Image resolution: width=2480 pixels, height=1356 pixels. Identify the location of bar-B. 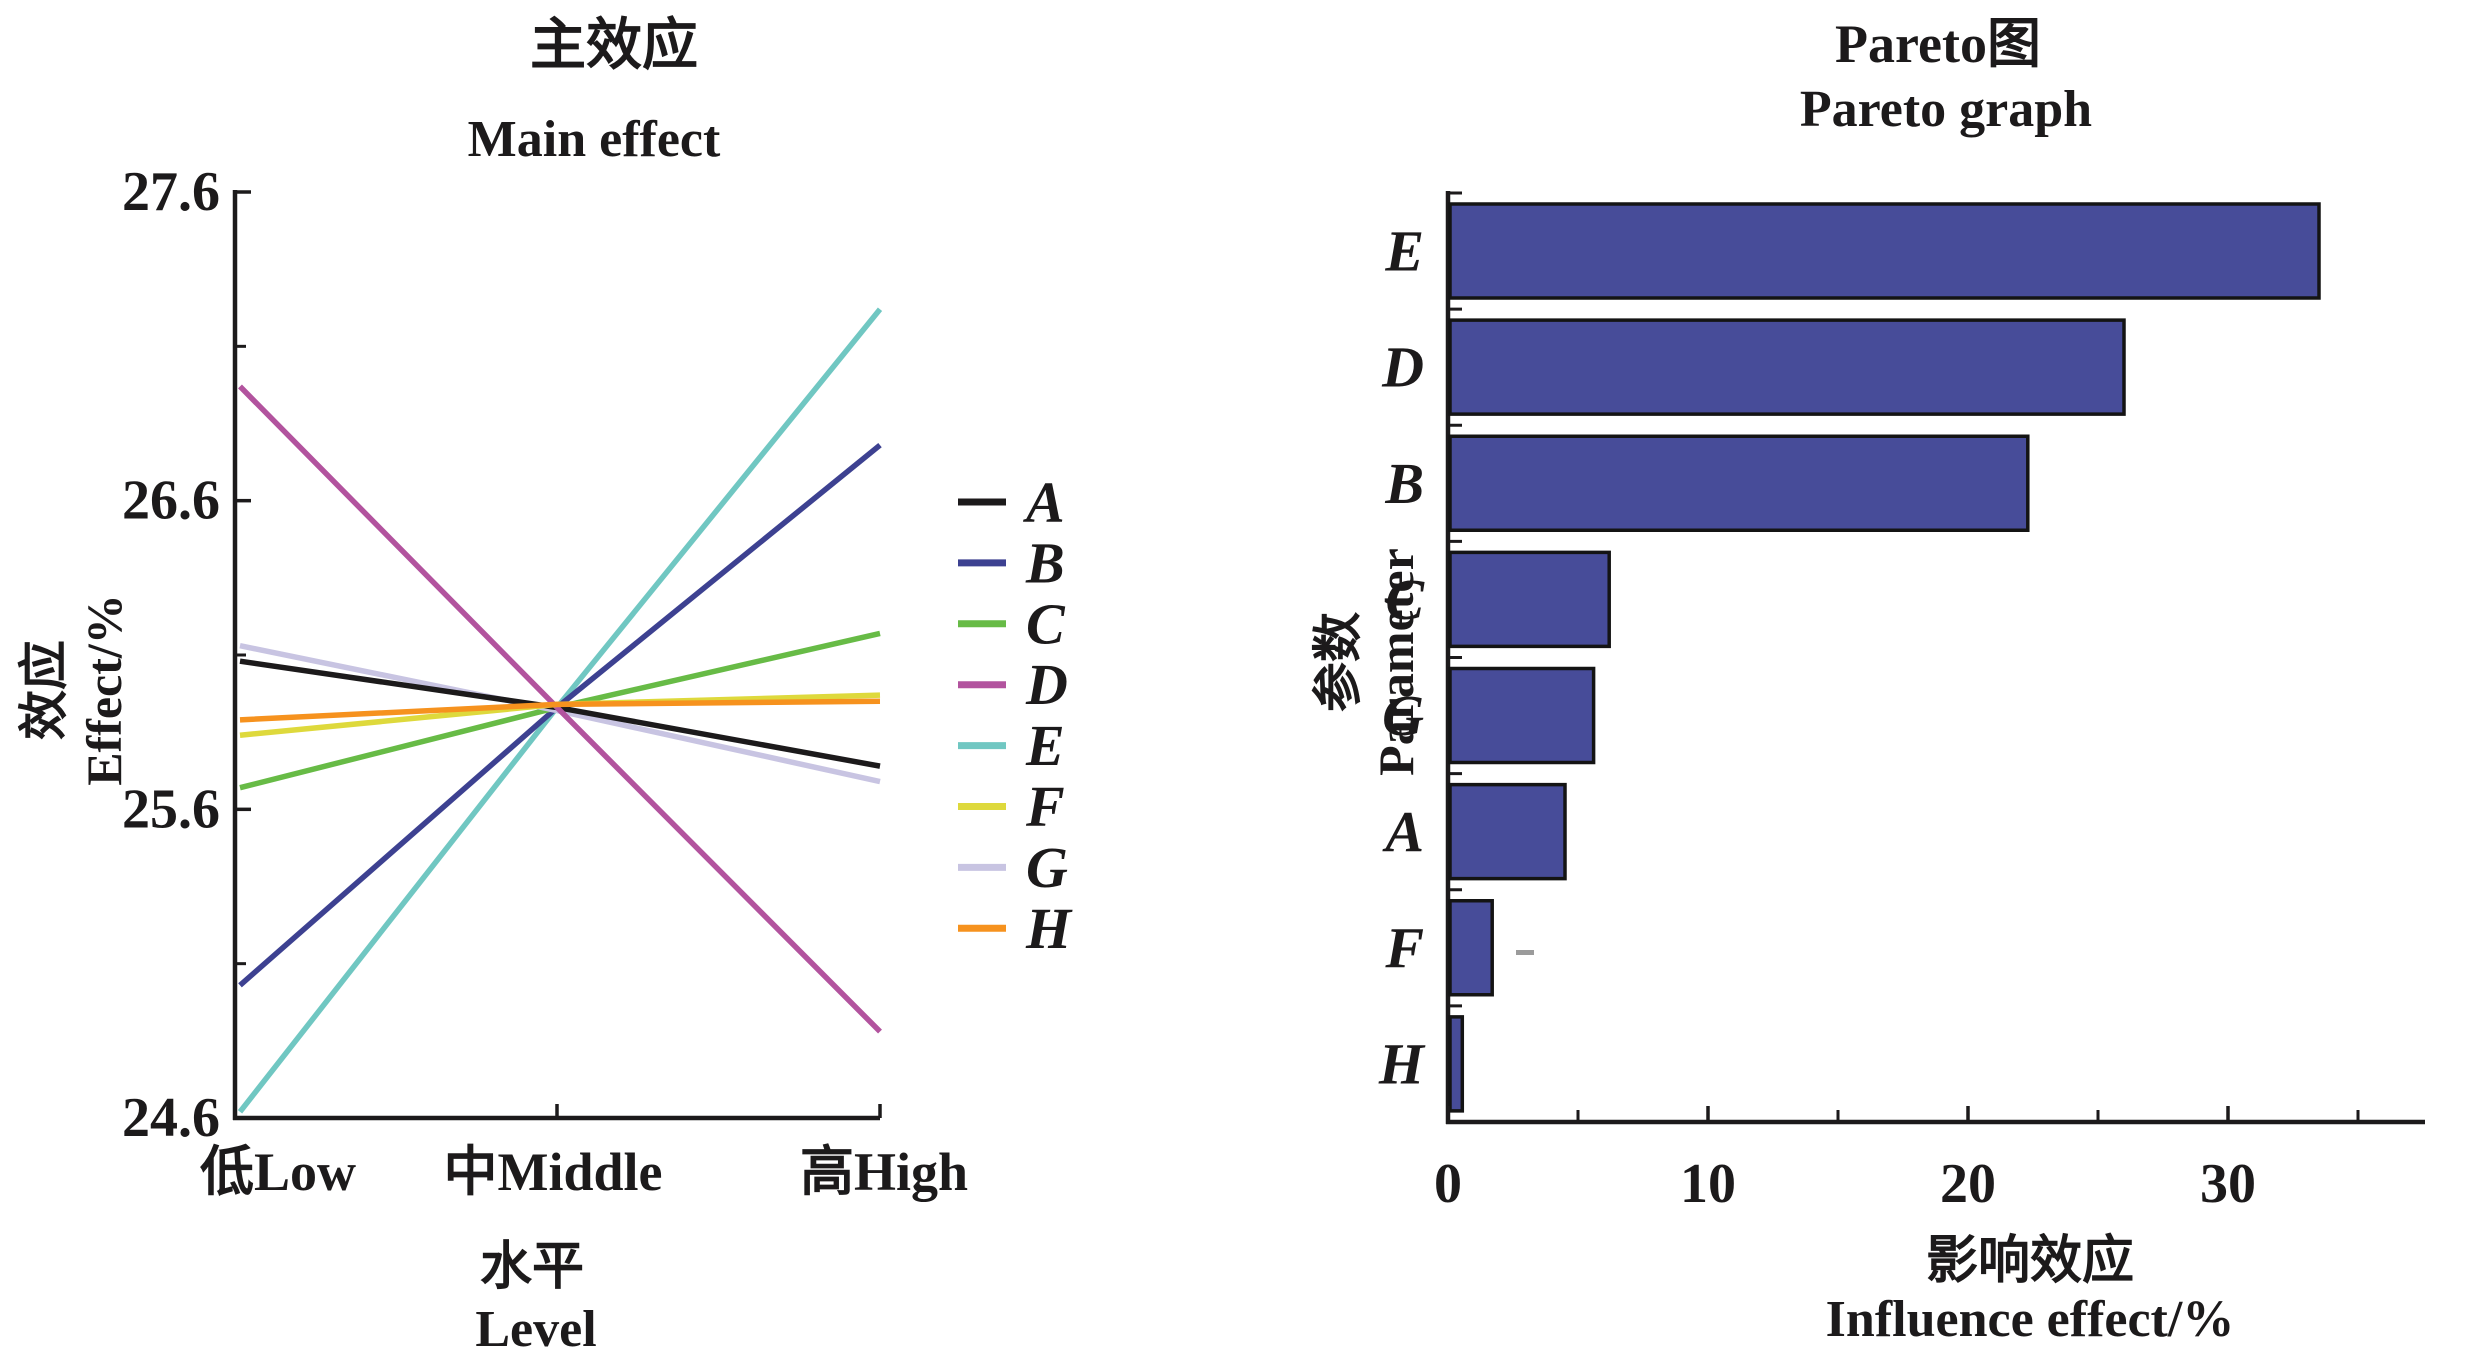
(1739, 483).